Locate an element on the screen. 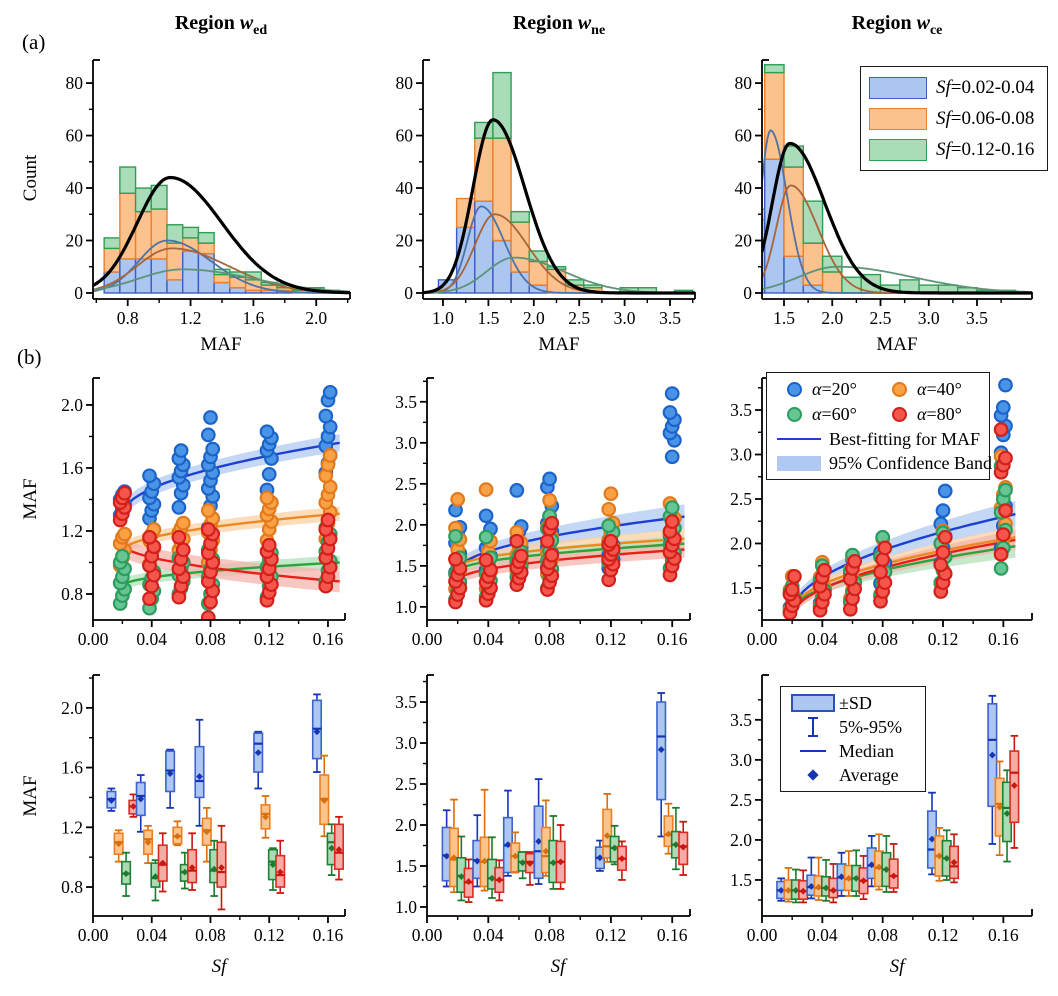  svg-text: 1.0 is located at coordinates (406, 907).